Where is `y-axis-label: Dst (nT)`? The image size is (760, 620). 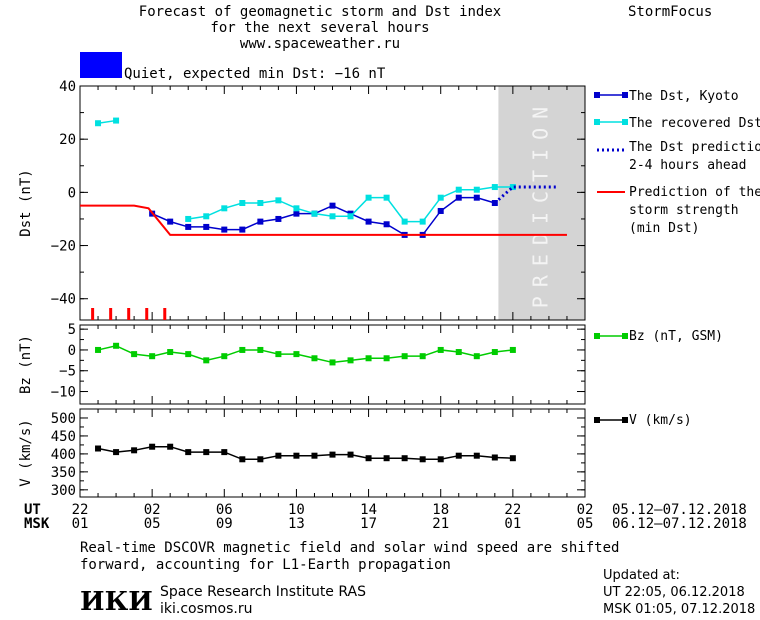
y-axis-label: Dst (nT) is located at coordinates (26, 202).